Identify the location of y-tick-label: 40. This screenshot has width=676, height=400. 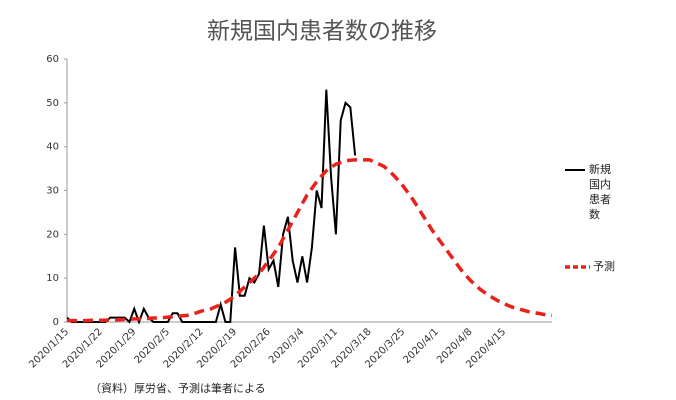
(52, 147).